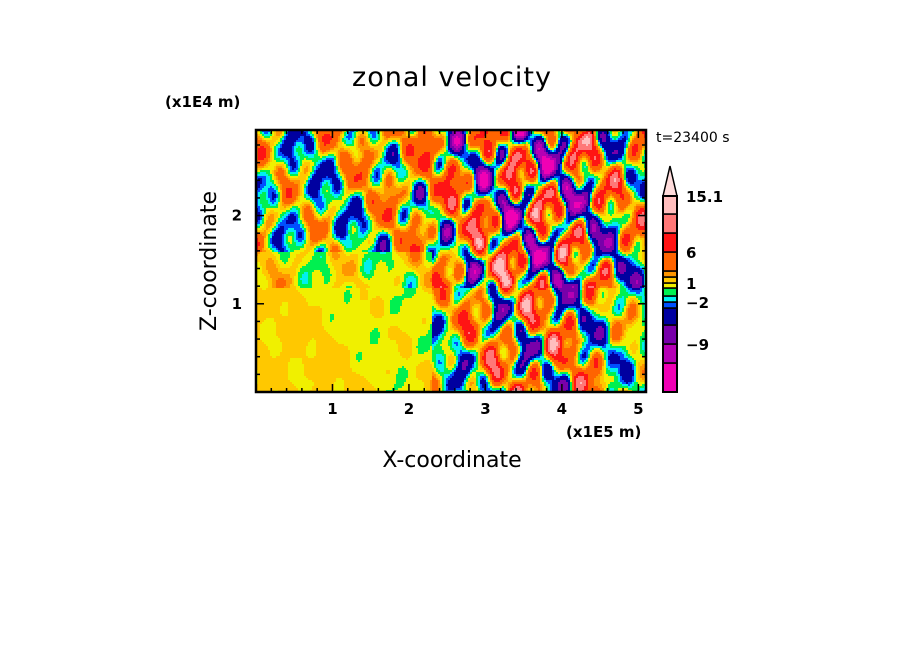  Describe the element at coordinates (203, 102) in the screenshot. I see `z-unit-label: (x1E4 m)` at that location.